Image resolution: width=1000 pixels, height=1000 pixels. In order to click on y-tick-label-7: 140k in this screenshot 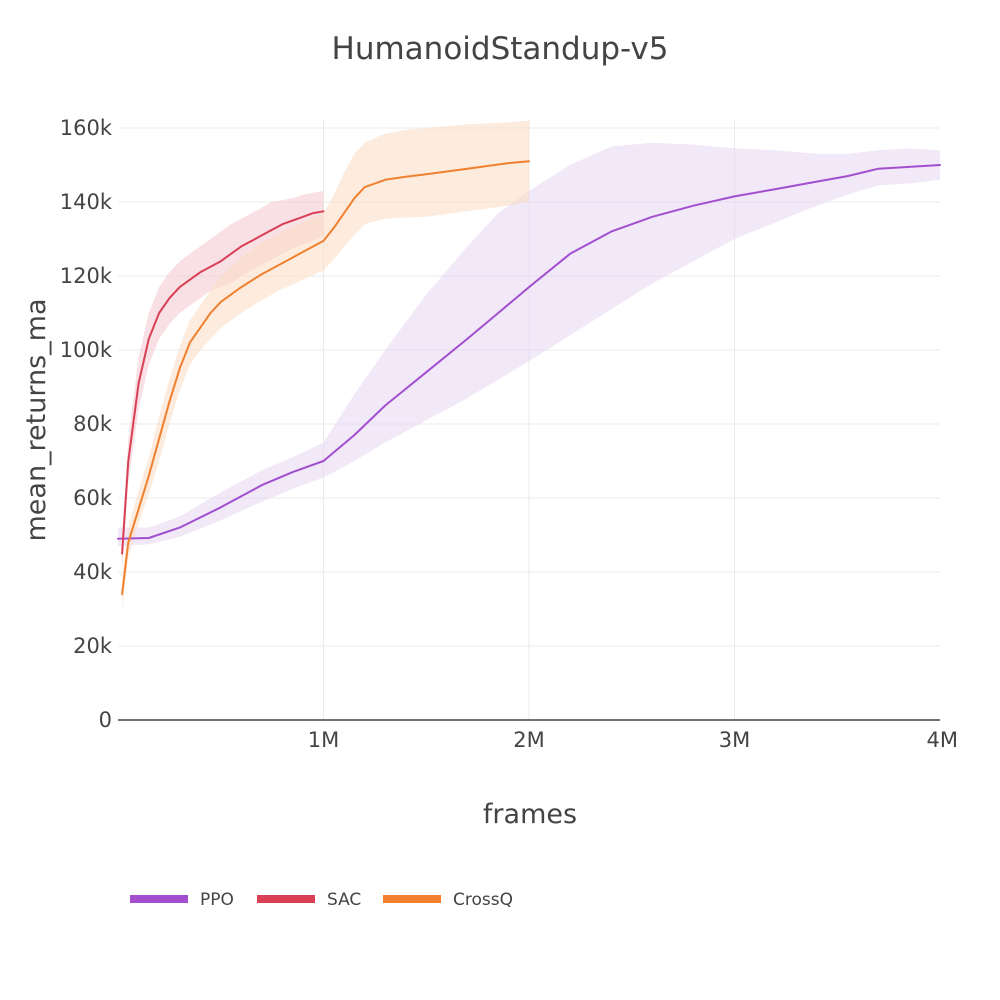, I will do `click(86, 202)`.